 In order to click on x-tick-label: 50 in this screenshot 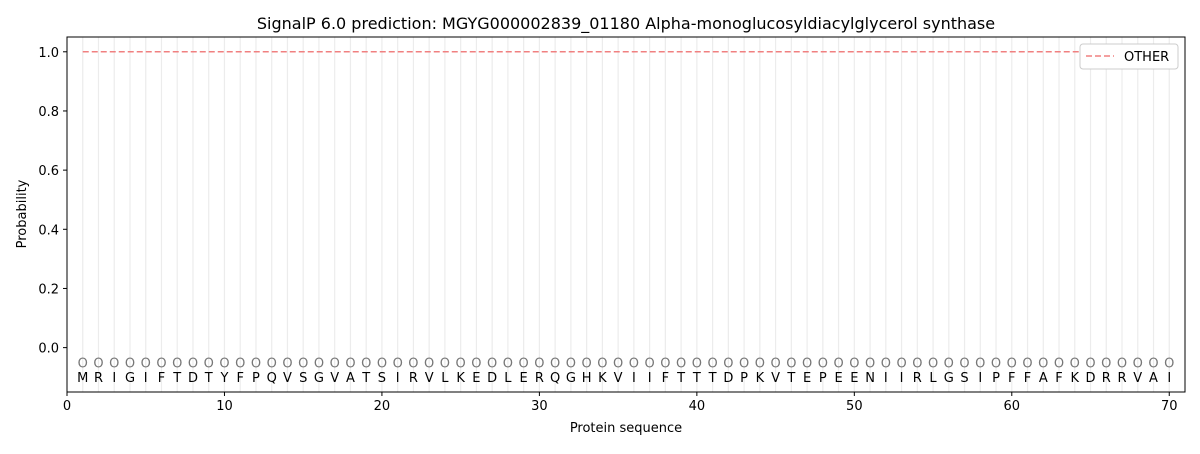, I will do `click(854, 406)`.